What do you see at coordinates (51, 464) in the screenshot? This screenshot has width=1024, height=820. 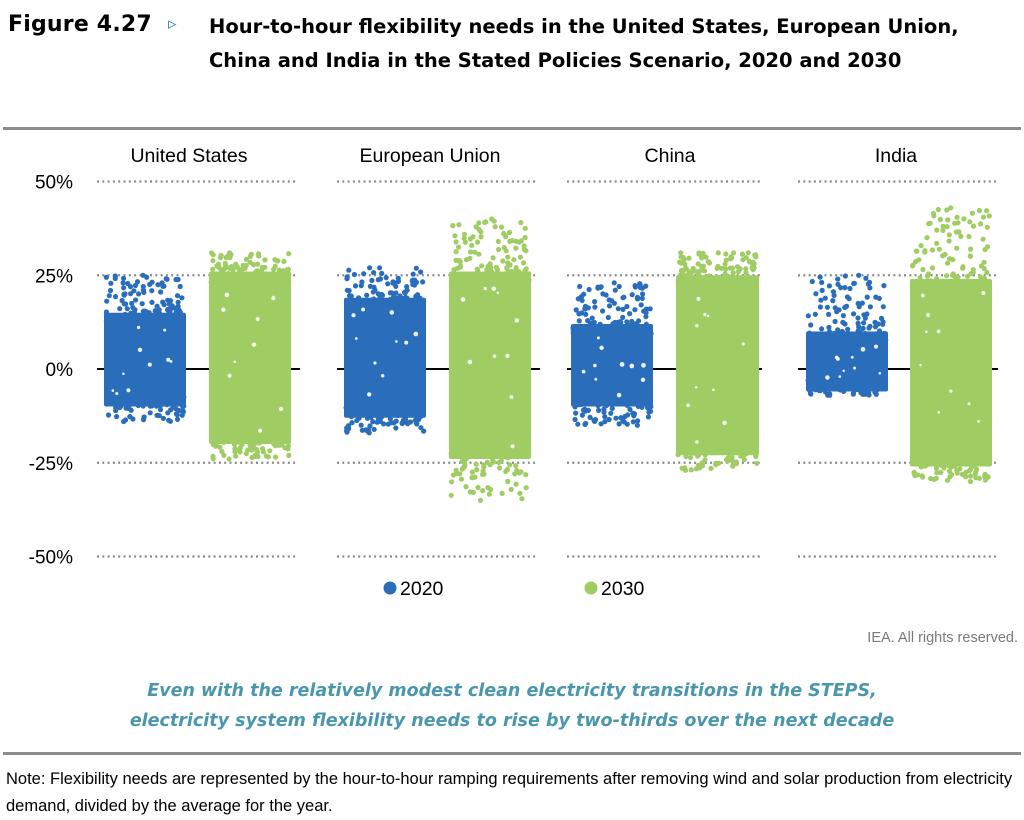 I see `y-tick-label: -25%` at bounding box center [51, 464].